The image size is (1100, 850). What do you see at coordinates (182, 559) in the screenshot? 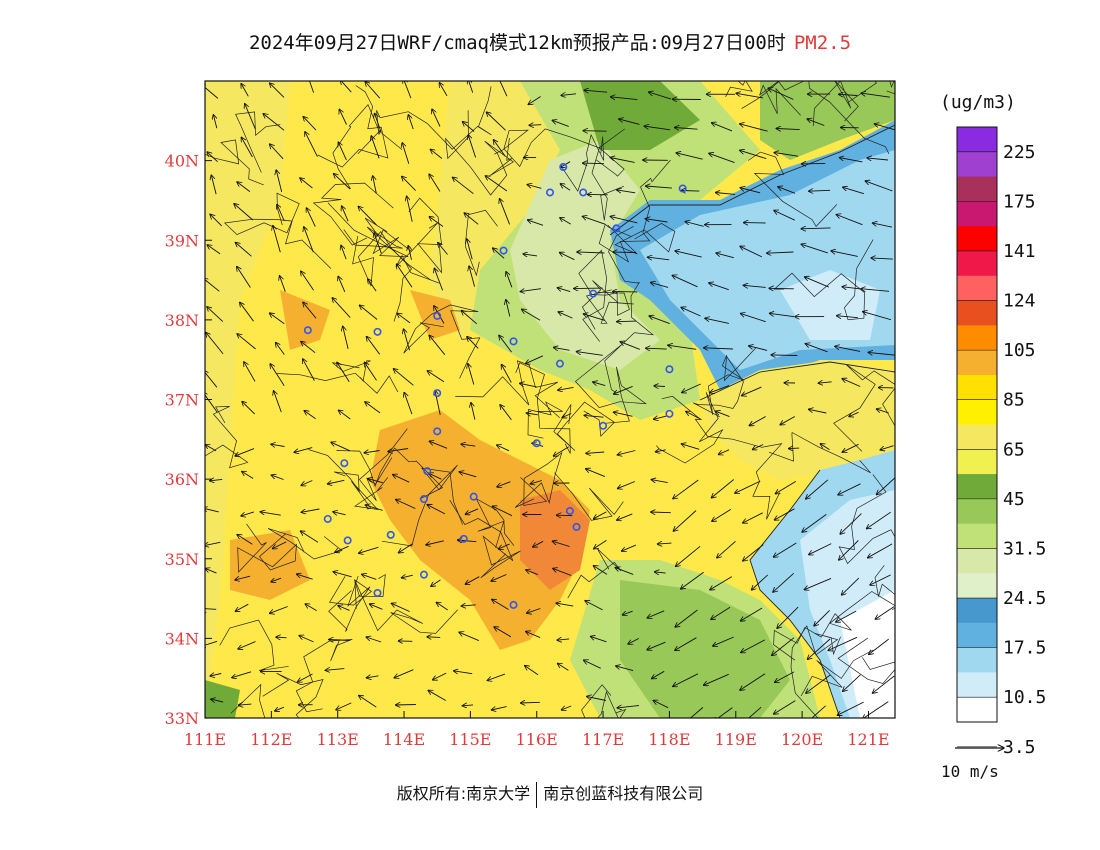
I see `y-tick-label: 35N` at bounding box center [182, 559].